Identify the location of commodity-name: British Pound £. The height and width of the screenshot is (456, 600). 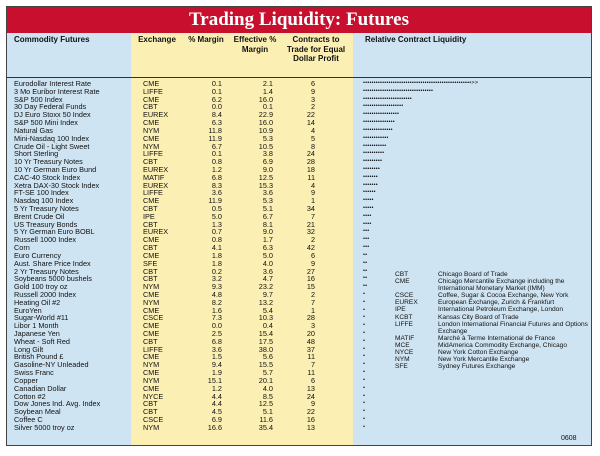
(39, 357).